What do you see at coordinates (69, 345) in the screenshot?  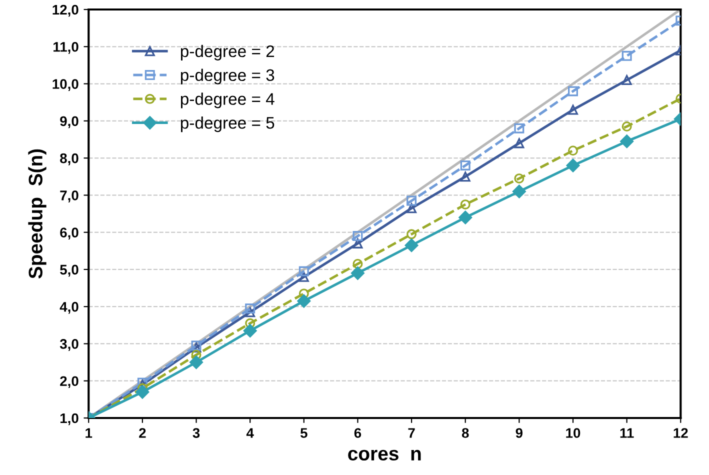 I see `y-tick-label: 3,0` at bounding box center [69, 345].